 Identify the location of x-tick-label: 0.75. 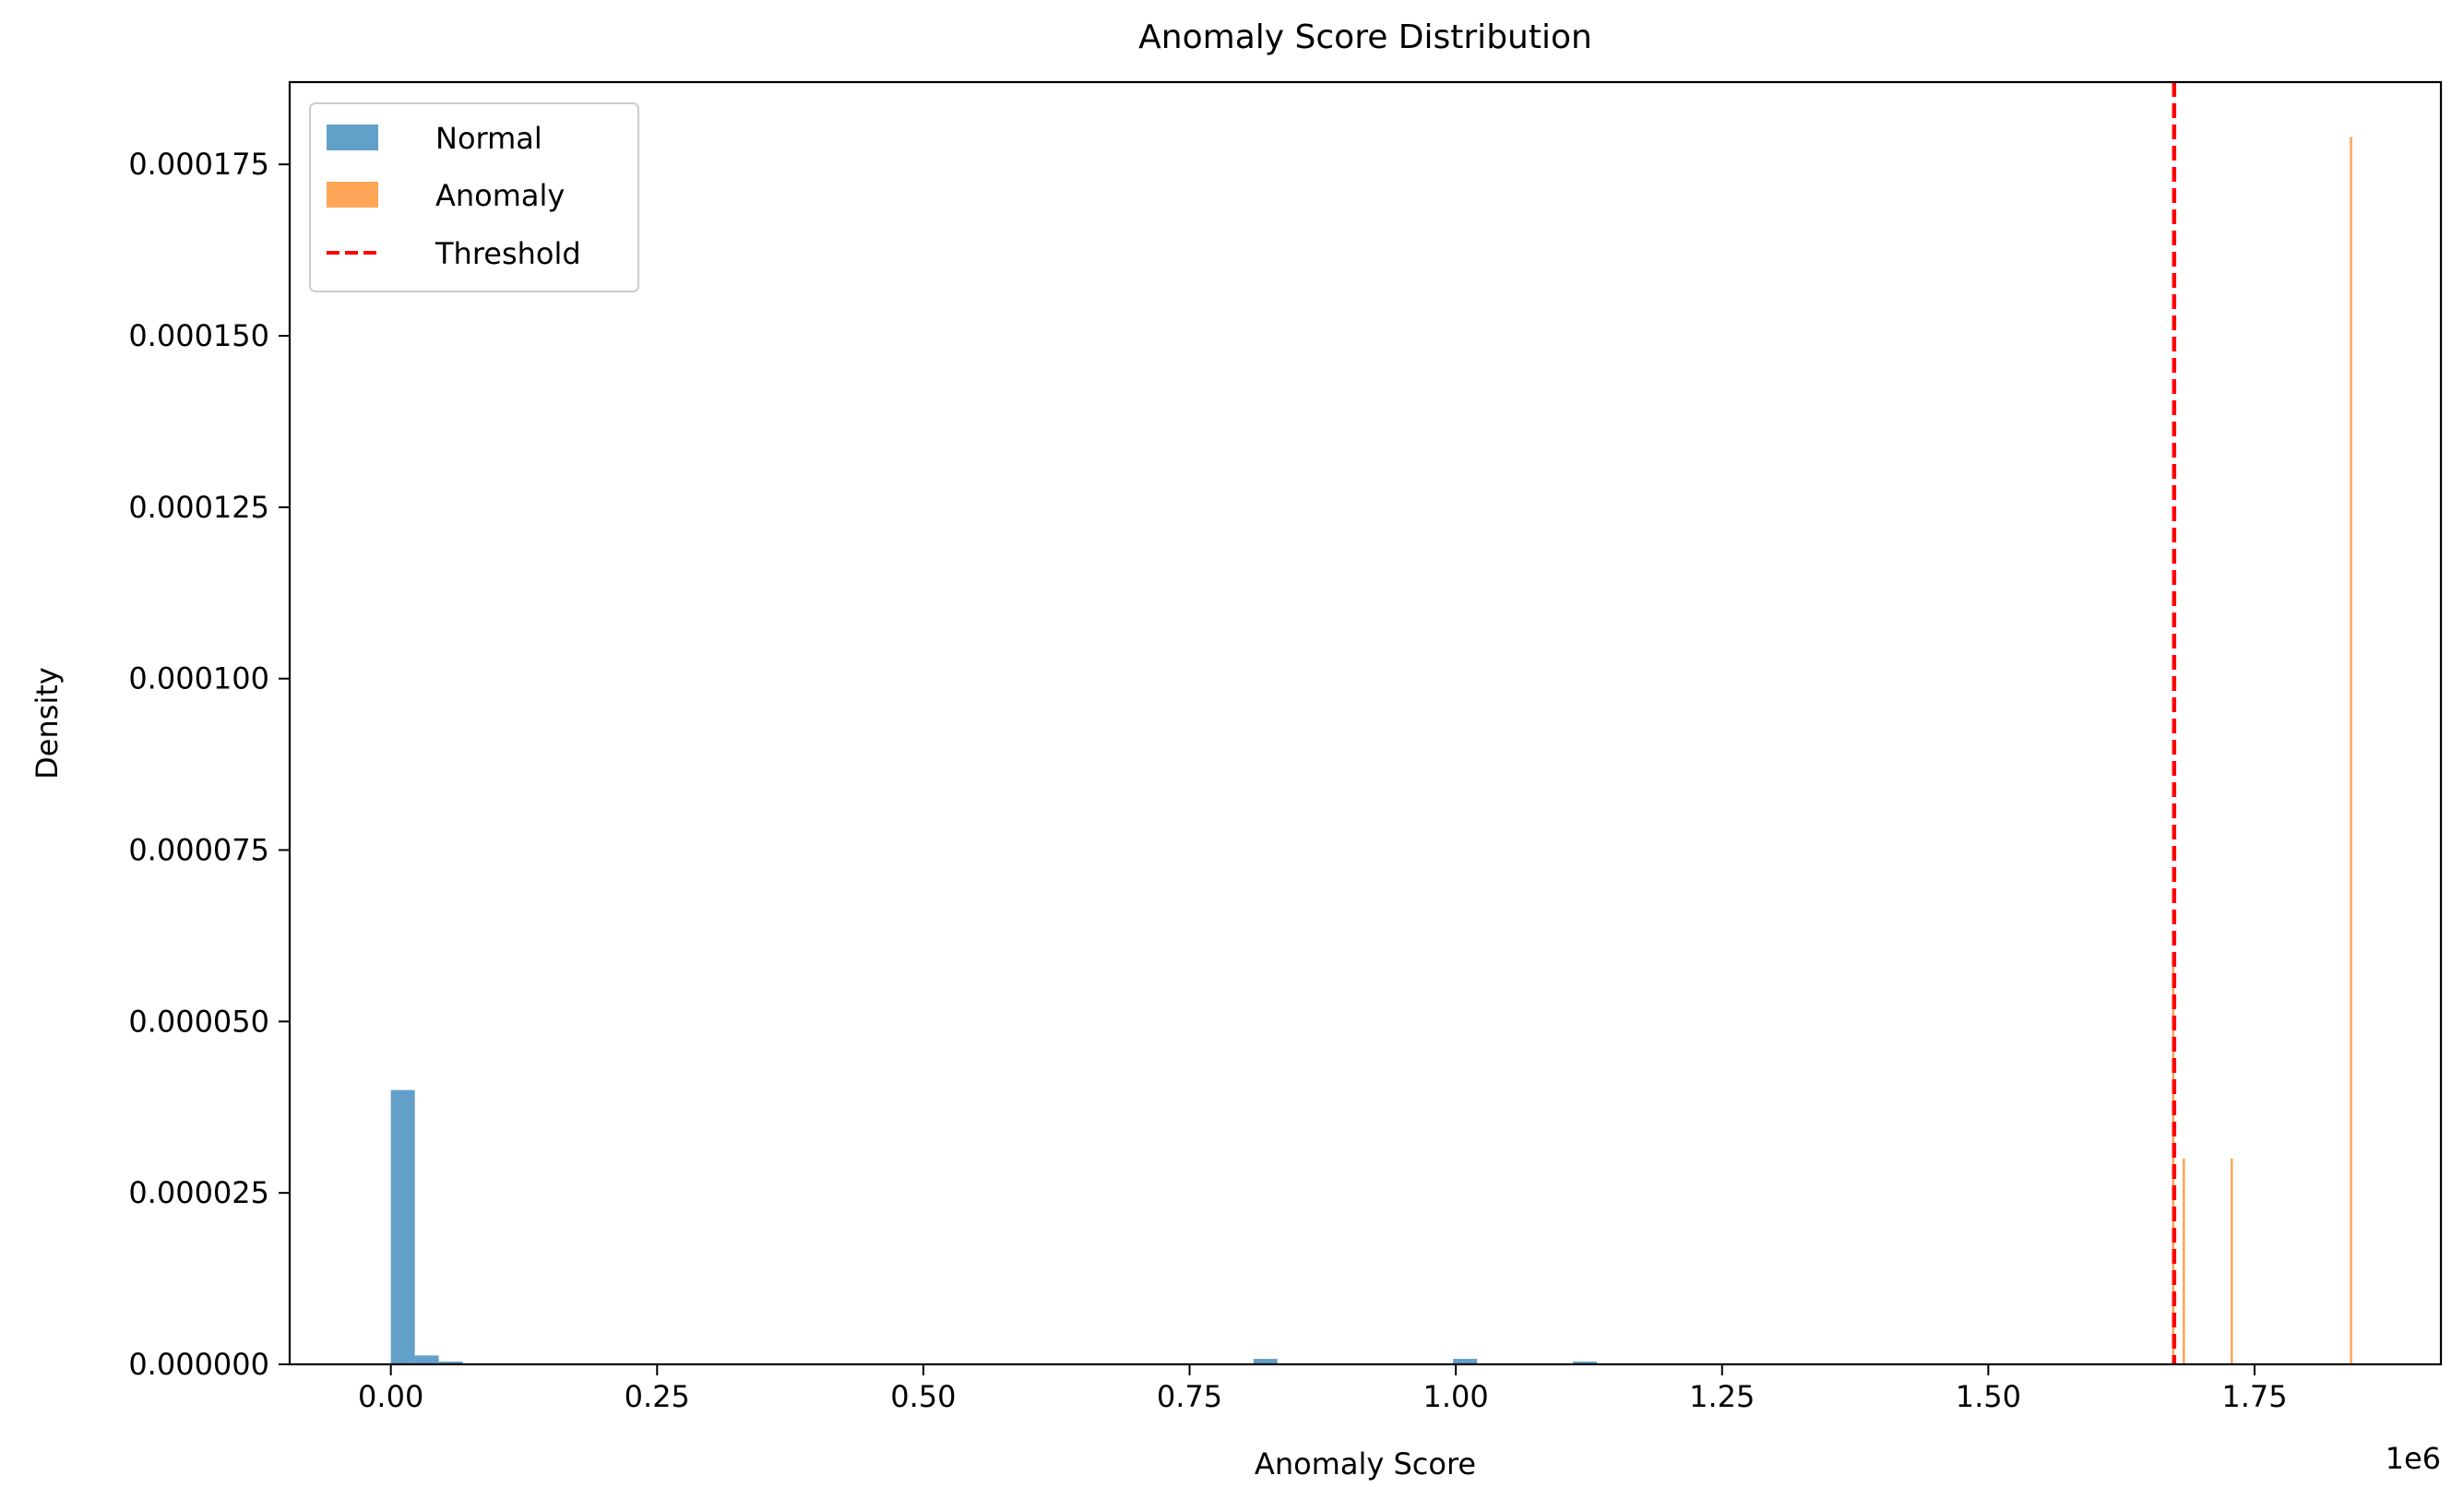
(1189, 1396).